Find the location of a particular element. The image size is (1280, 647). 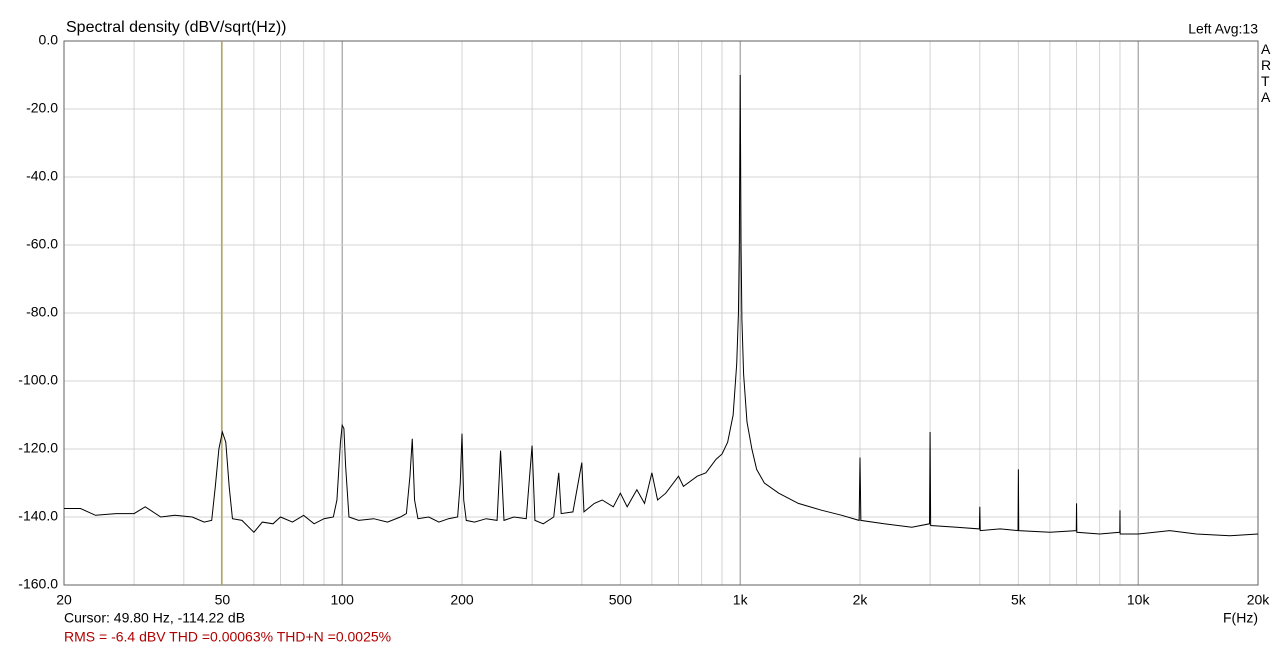

y-tick-label: -140.0 is located at coordinates (38, 516).